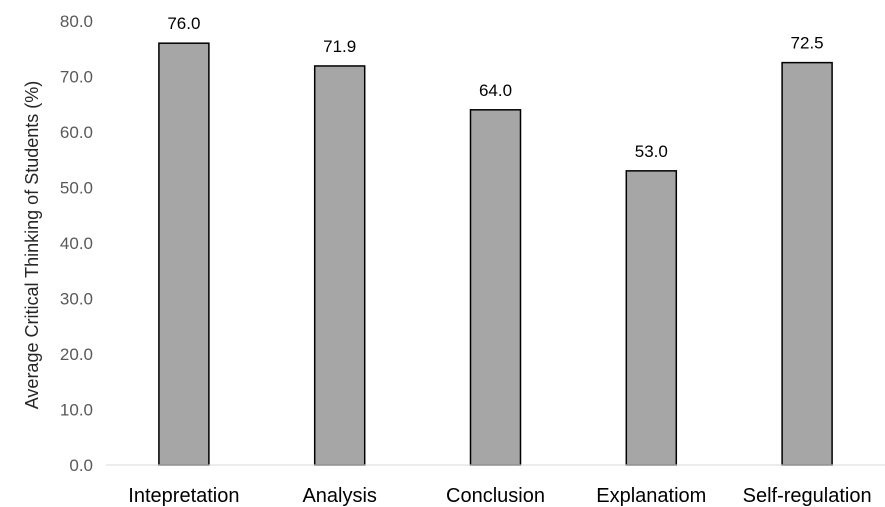  What do you see at coordinates (76, 21) in the screenshot?
I see `y-tick-label: 80.0` at bounding box center [76, 21].